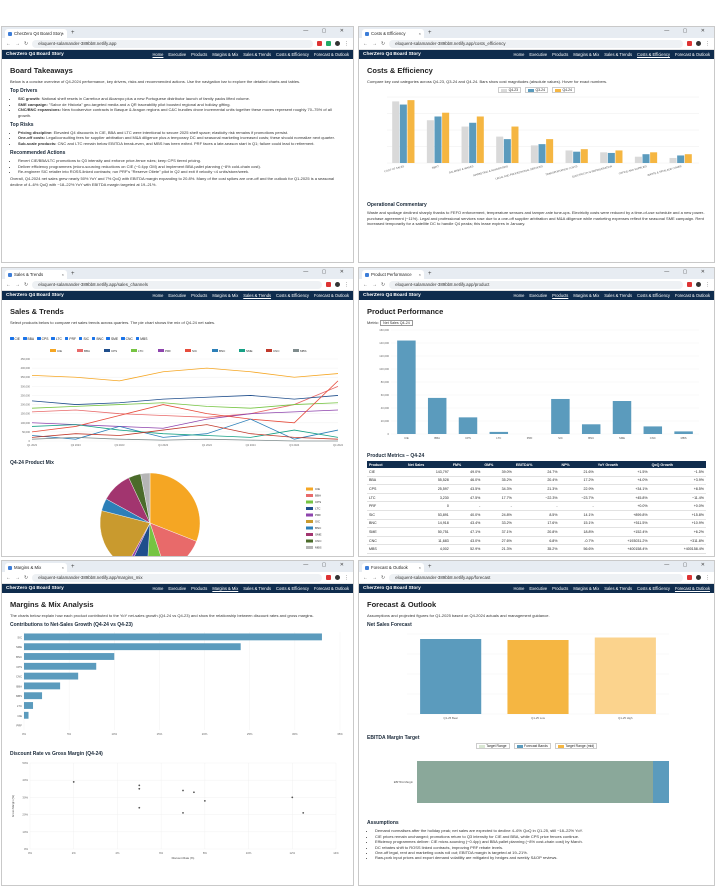 The image size is (716, 887). Describe the element at coordinates (393, 33) in the screenshot. I see `browser-tab: Costs & Efficiency ×` at that location.